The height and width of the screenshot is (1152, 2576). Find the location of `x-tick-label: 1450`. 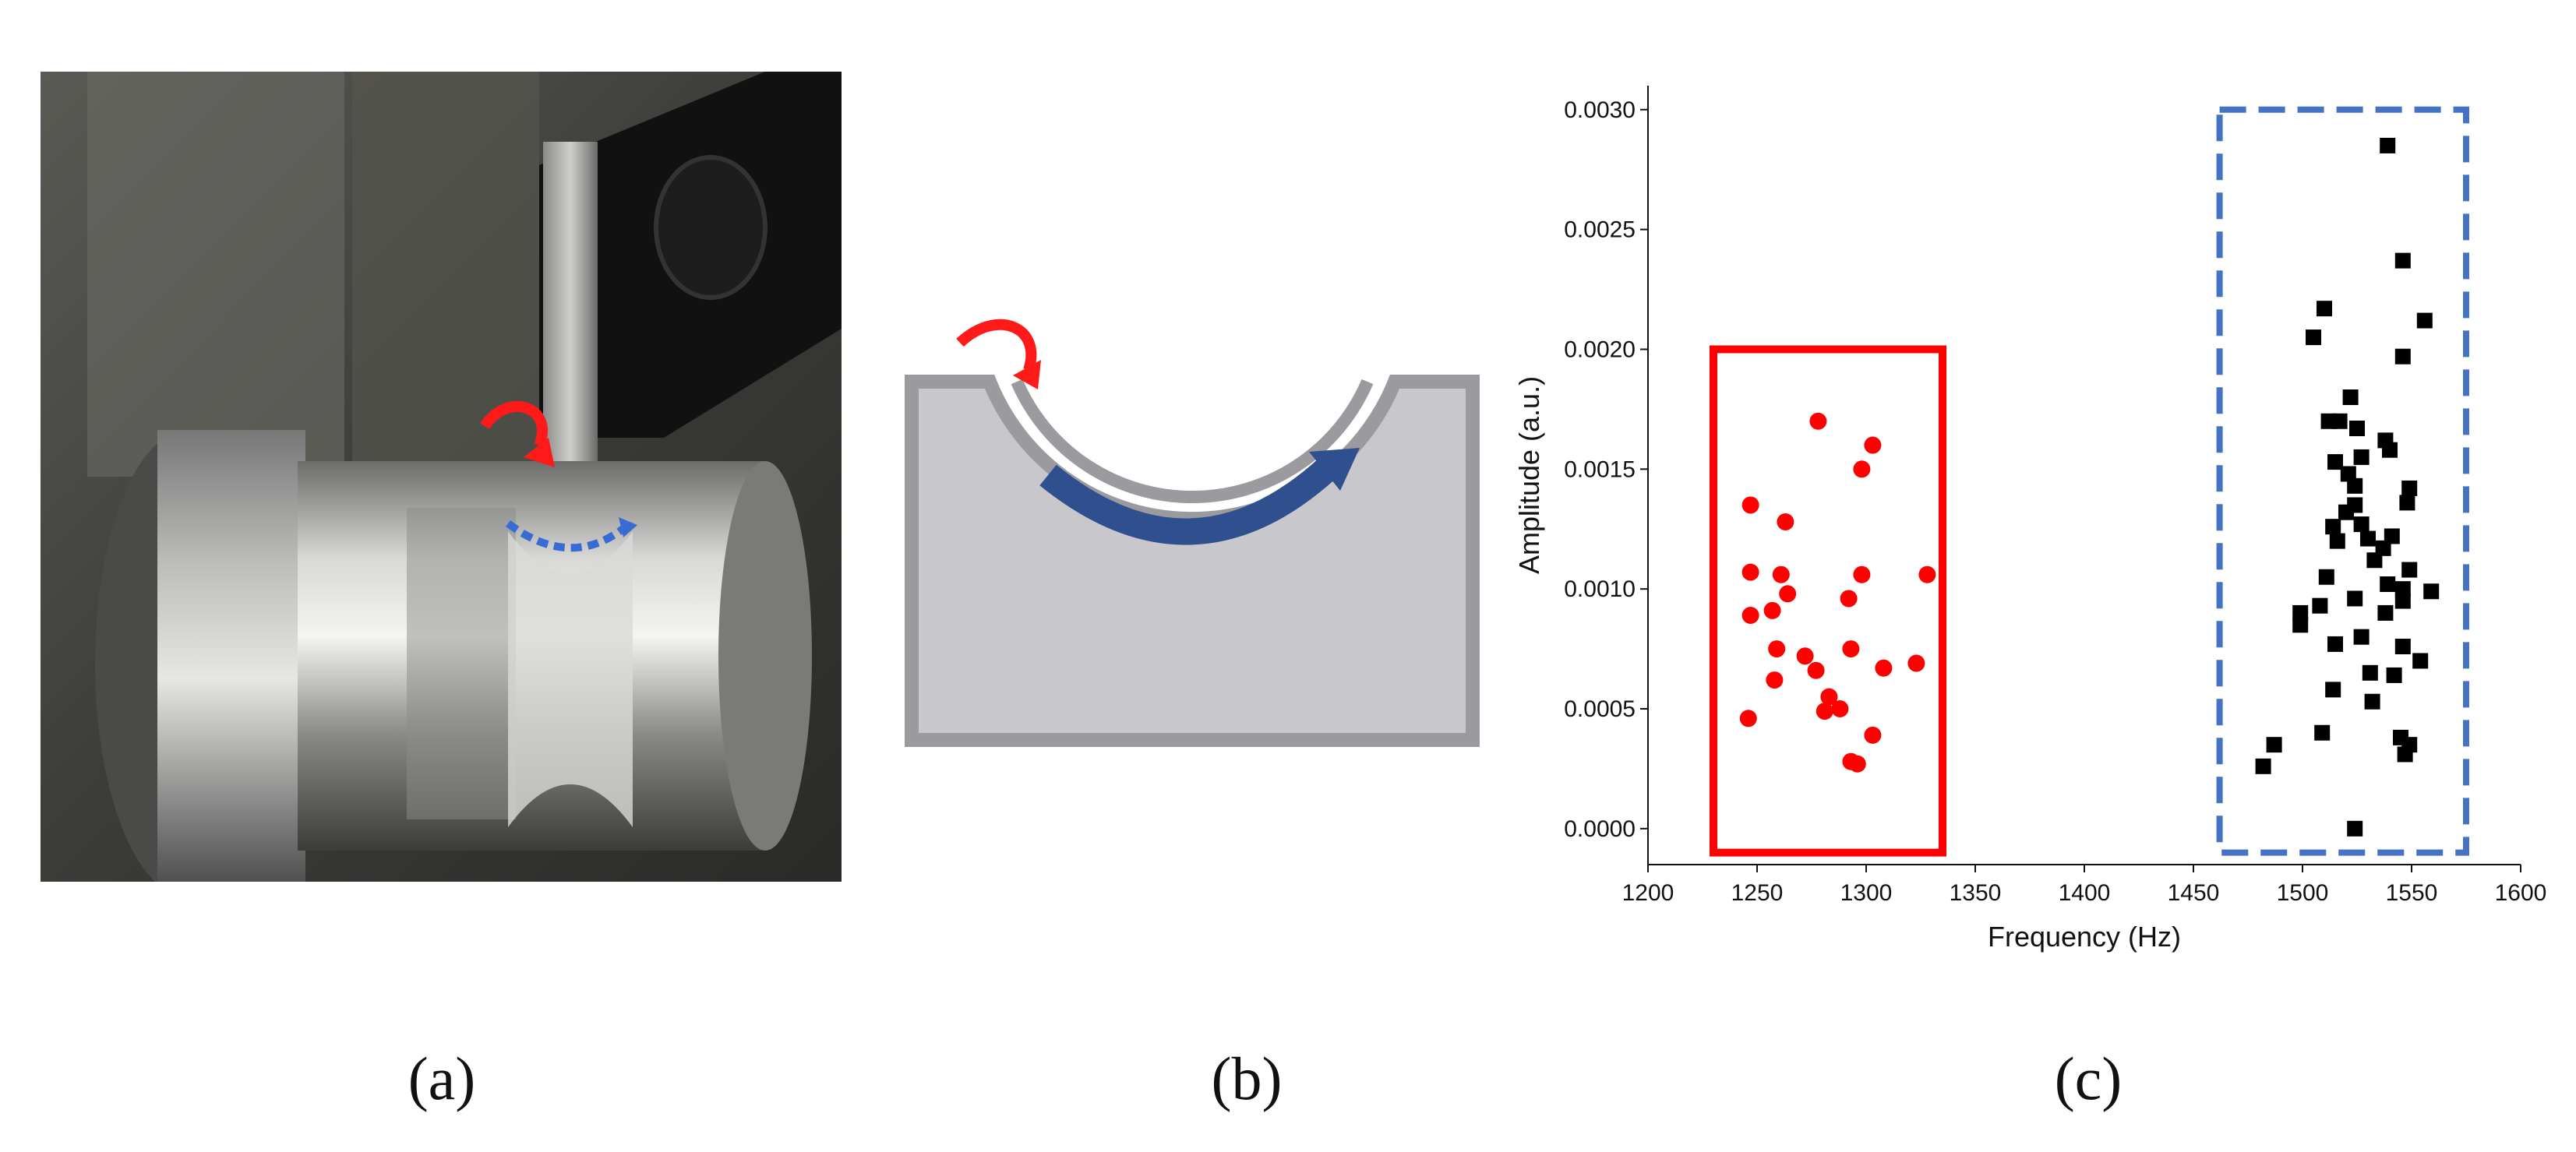

x-tick-label: 1450 is located at coordinates (2194, 893).